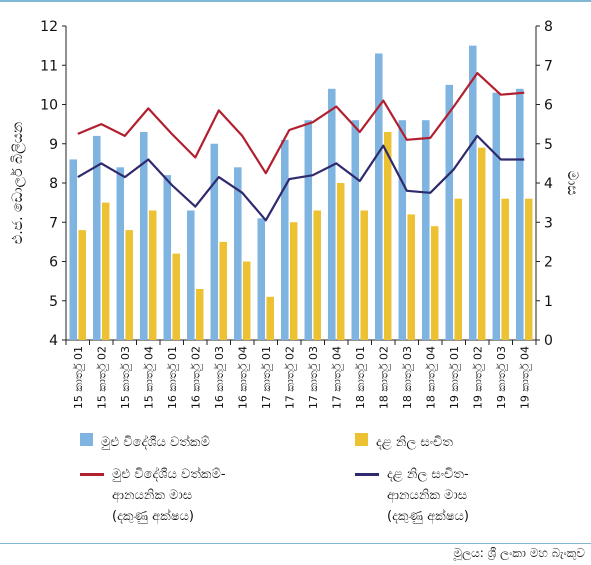  I want to click on y2-tick-label: 0, so click(548, 341).